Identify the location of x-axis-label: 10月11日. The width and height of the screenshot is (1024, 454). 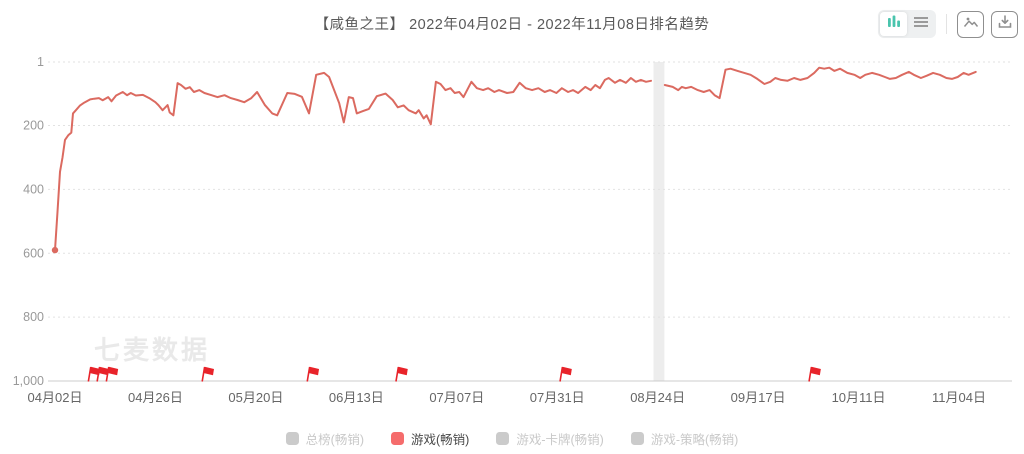
(859, 397).